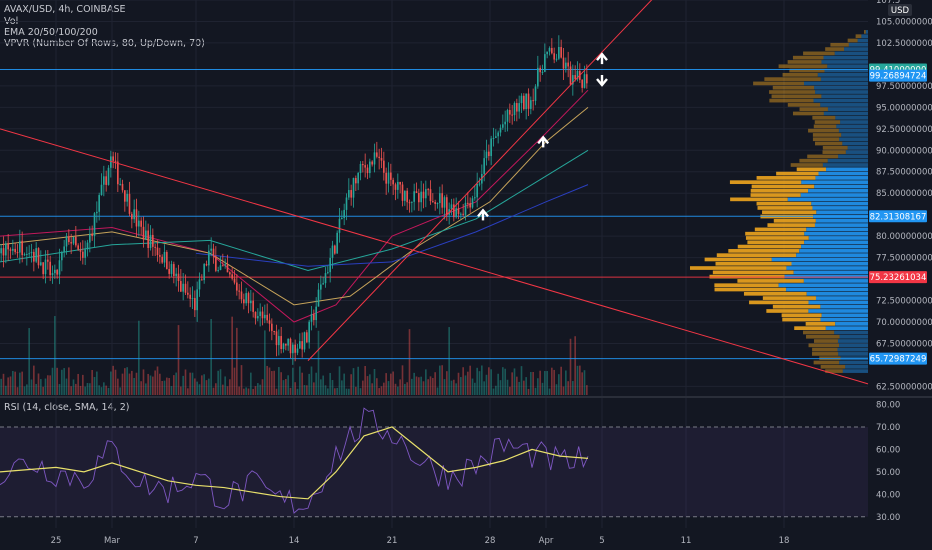  What do you see at coordinates (104, 43) in the screenshot?
I see `vpvr-legend: VPVR (Number Of Rows, 80, Up/Down, 70)` at bounding box center [104, 43].